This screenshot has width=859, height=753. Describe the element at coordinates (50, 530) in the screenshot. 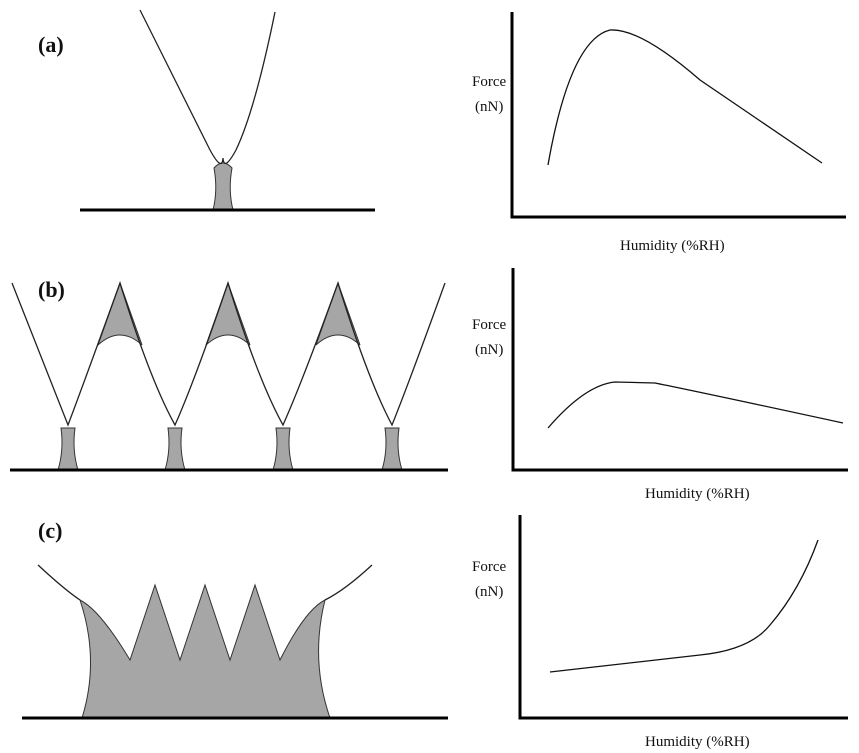

I see `panel-label: (c)` at that location.